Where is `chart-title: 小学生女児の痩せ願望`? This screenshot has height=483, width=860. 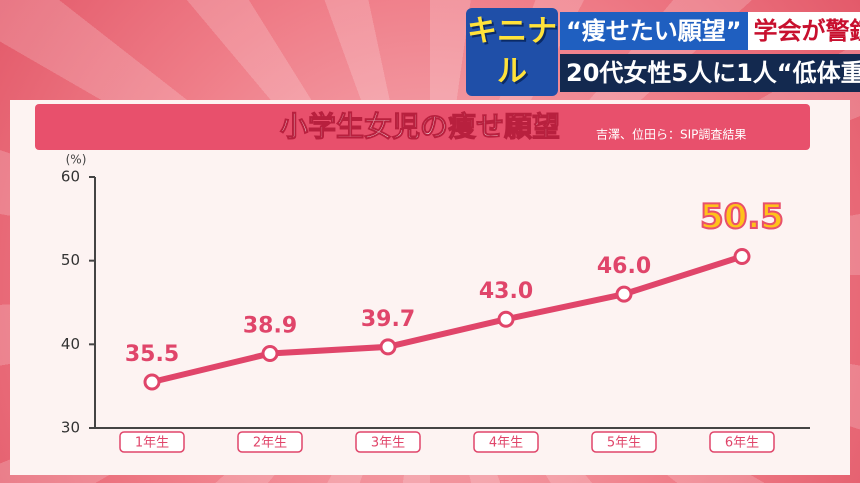
chart-title: 小学生女児の痩せ願望 is located at coordinates (420, 126).